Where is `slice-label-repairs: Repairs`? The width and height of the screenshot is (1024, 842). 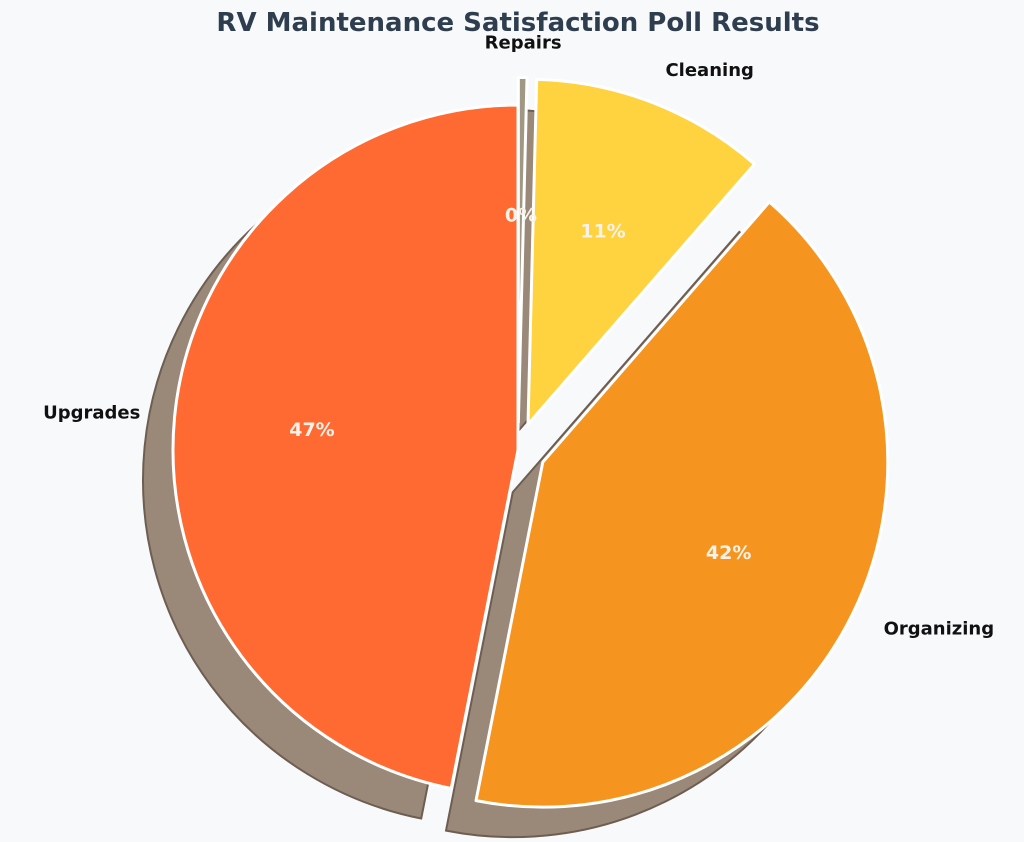
slice-label-repairs: Repairs is located at coordinates (523, 42).